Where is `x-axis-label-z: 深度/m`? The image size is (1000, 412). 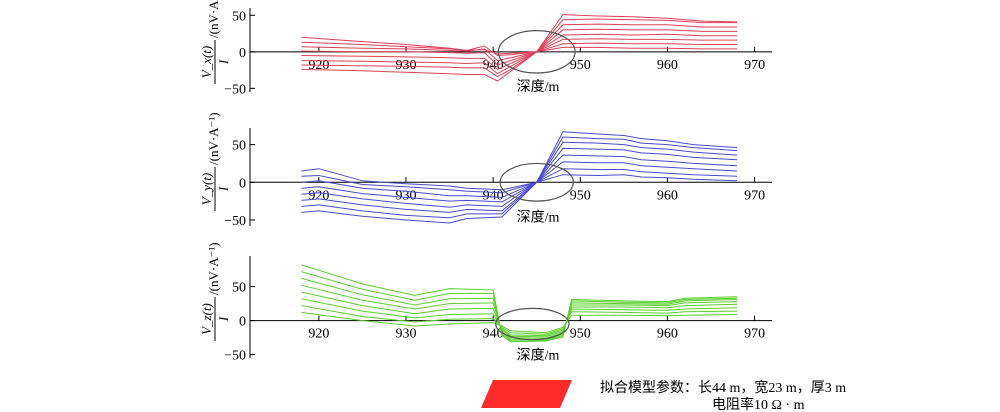
x-axis-label-z: 深度/m is located at coordinates (538, 356).